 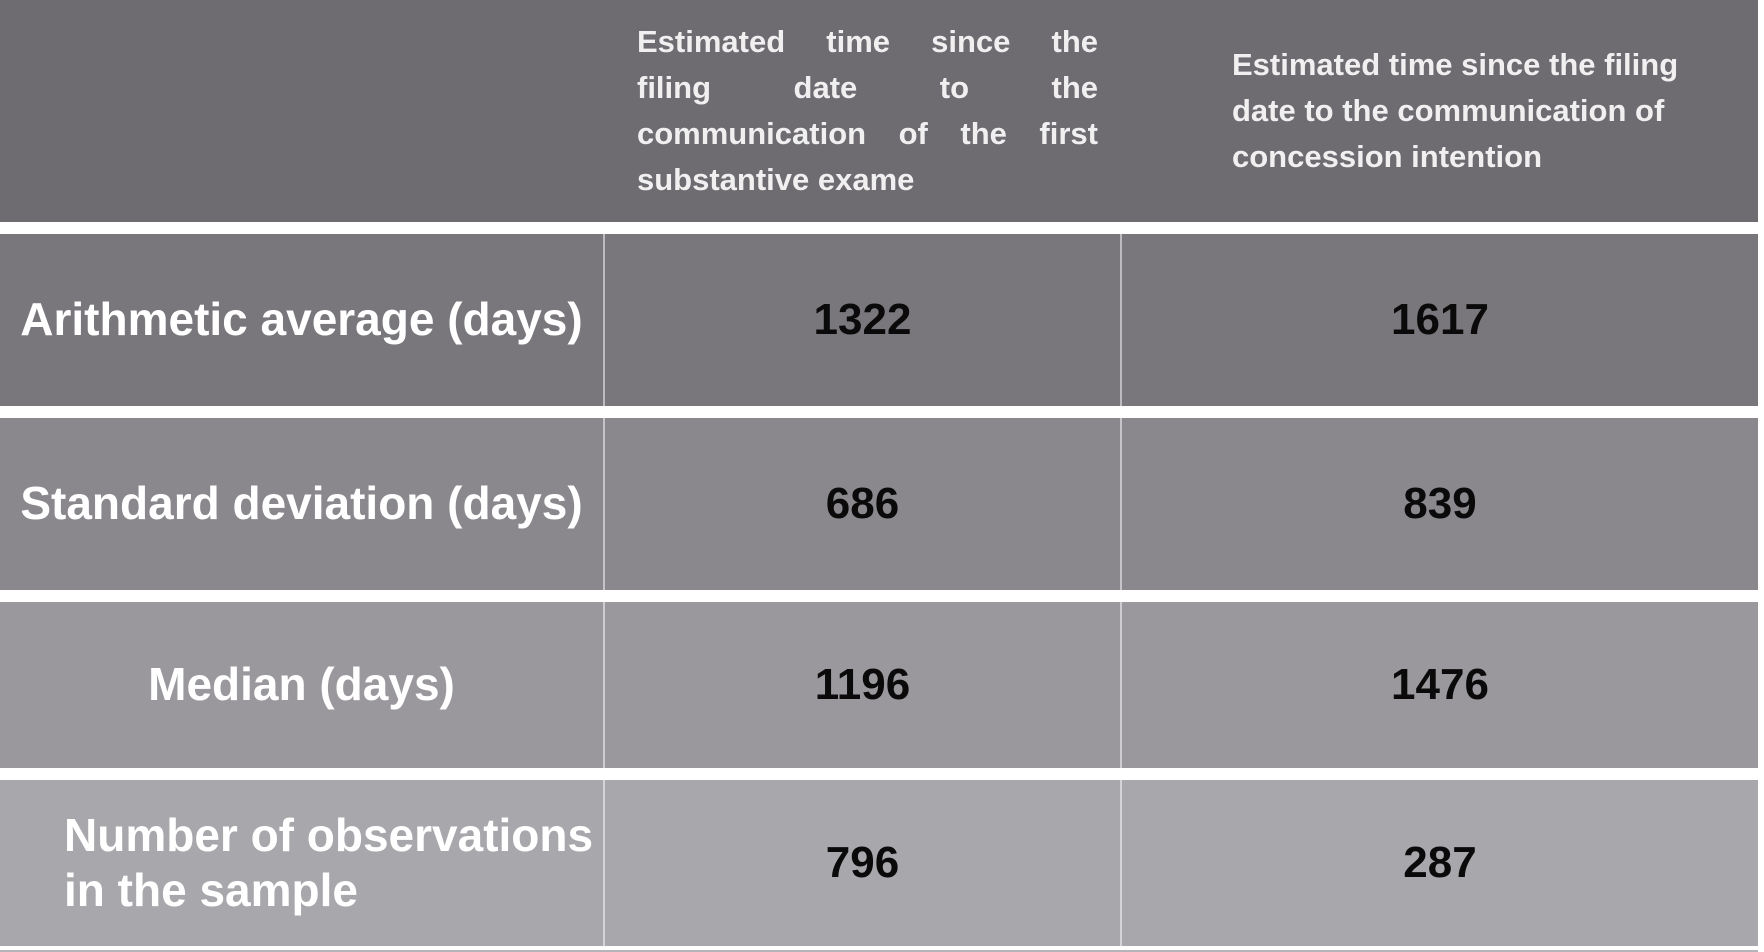 I want to click on value-concession-intention: 1617, so click(x=1440, y=319).